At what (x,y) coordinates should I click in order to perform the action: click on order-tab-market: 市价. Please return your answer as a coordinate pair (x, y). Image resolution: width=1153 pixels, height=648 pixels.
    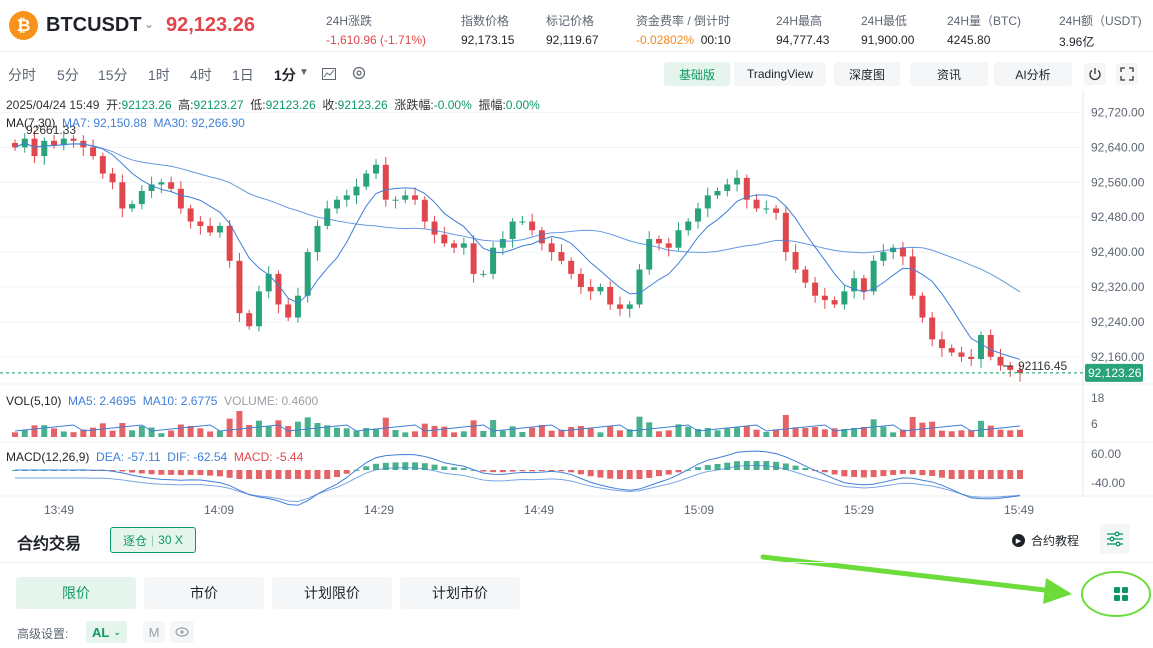
    Looking at the image, I should click on (204, 593).